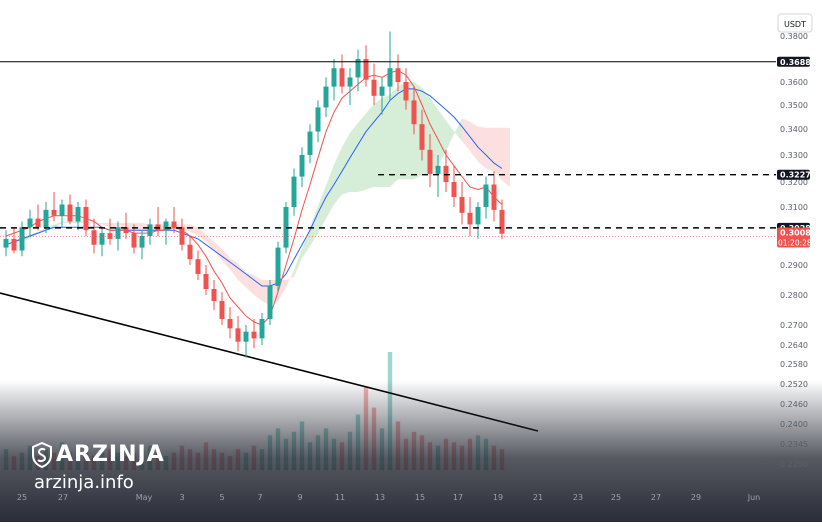 The image size is (822, 527). What do you see at coordinates (388, 497) in the screenshot?
I see `date-axis: 25 27 May 3 5 7 9 11 13 15 17 19 21 23 25 27 29 Jun` at bounding box center [388, 497].